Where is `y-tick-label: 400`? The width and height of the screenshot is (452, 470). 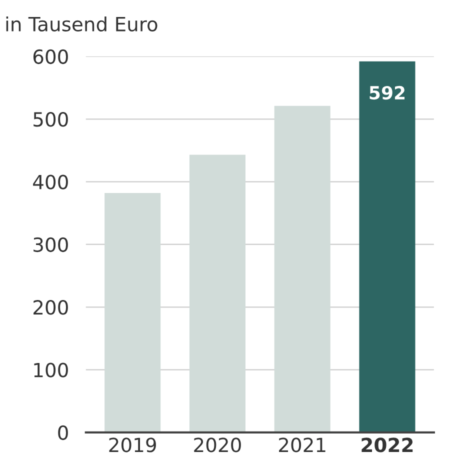
y-tick-label: 400 is located at coordinates (50, 182).